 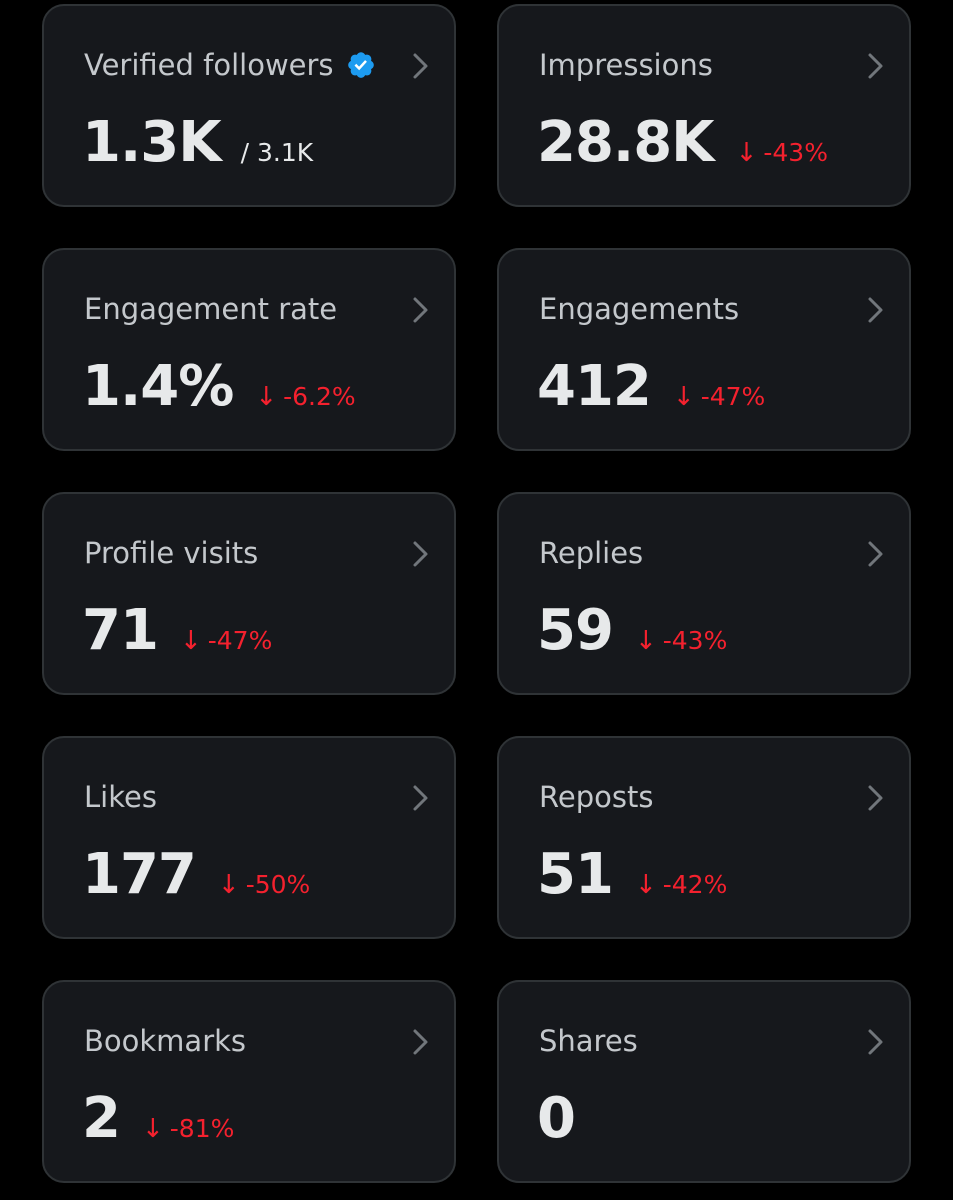 I want to click on metric-change-value: -6.2%, so click(x=319, y=396).